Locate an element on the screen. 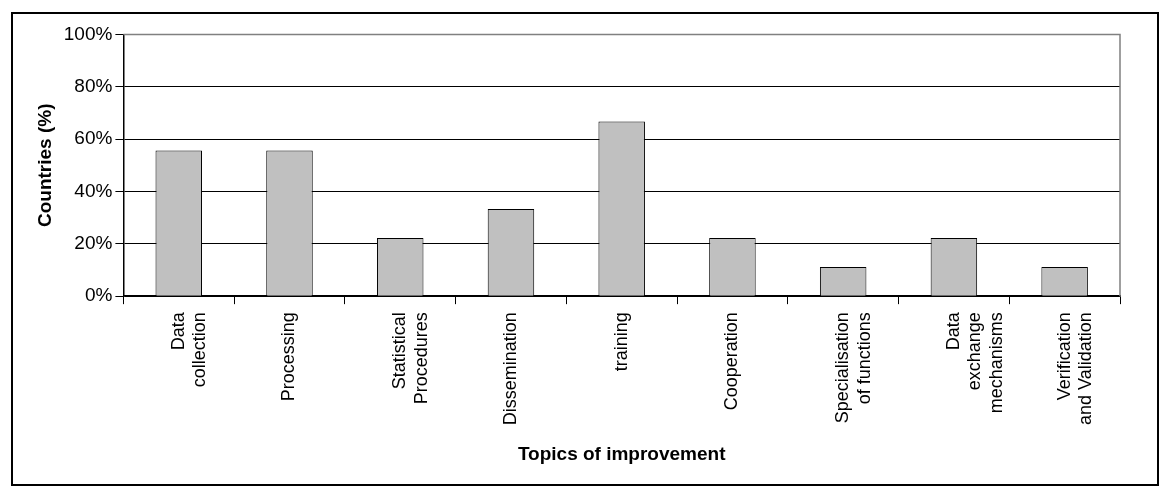 The height and width of the screenshot is (494, 1166). x-axis-title: Topics of improvement is located at coordinates (622, 453).